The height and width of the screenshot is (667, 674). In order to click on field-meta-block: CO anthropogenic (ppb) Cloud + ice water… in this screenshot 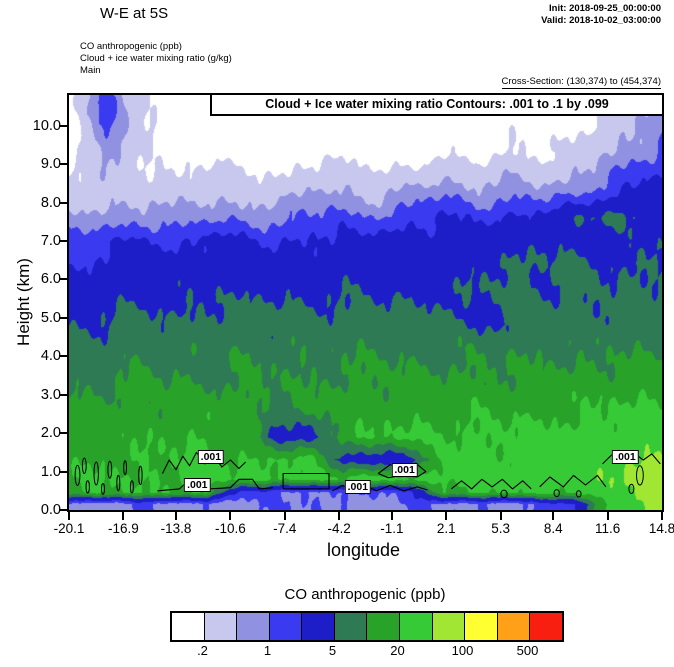, I will do `click(156, 59)`.